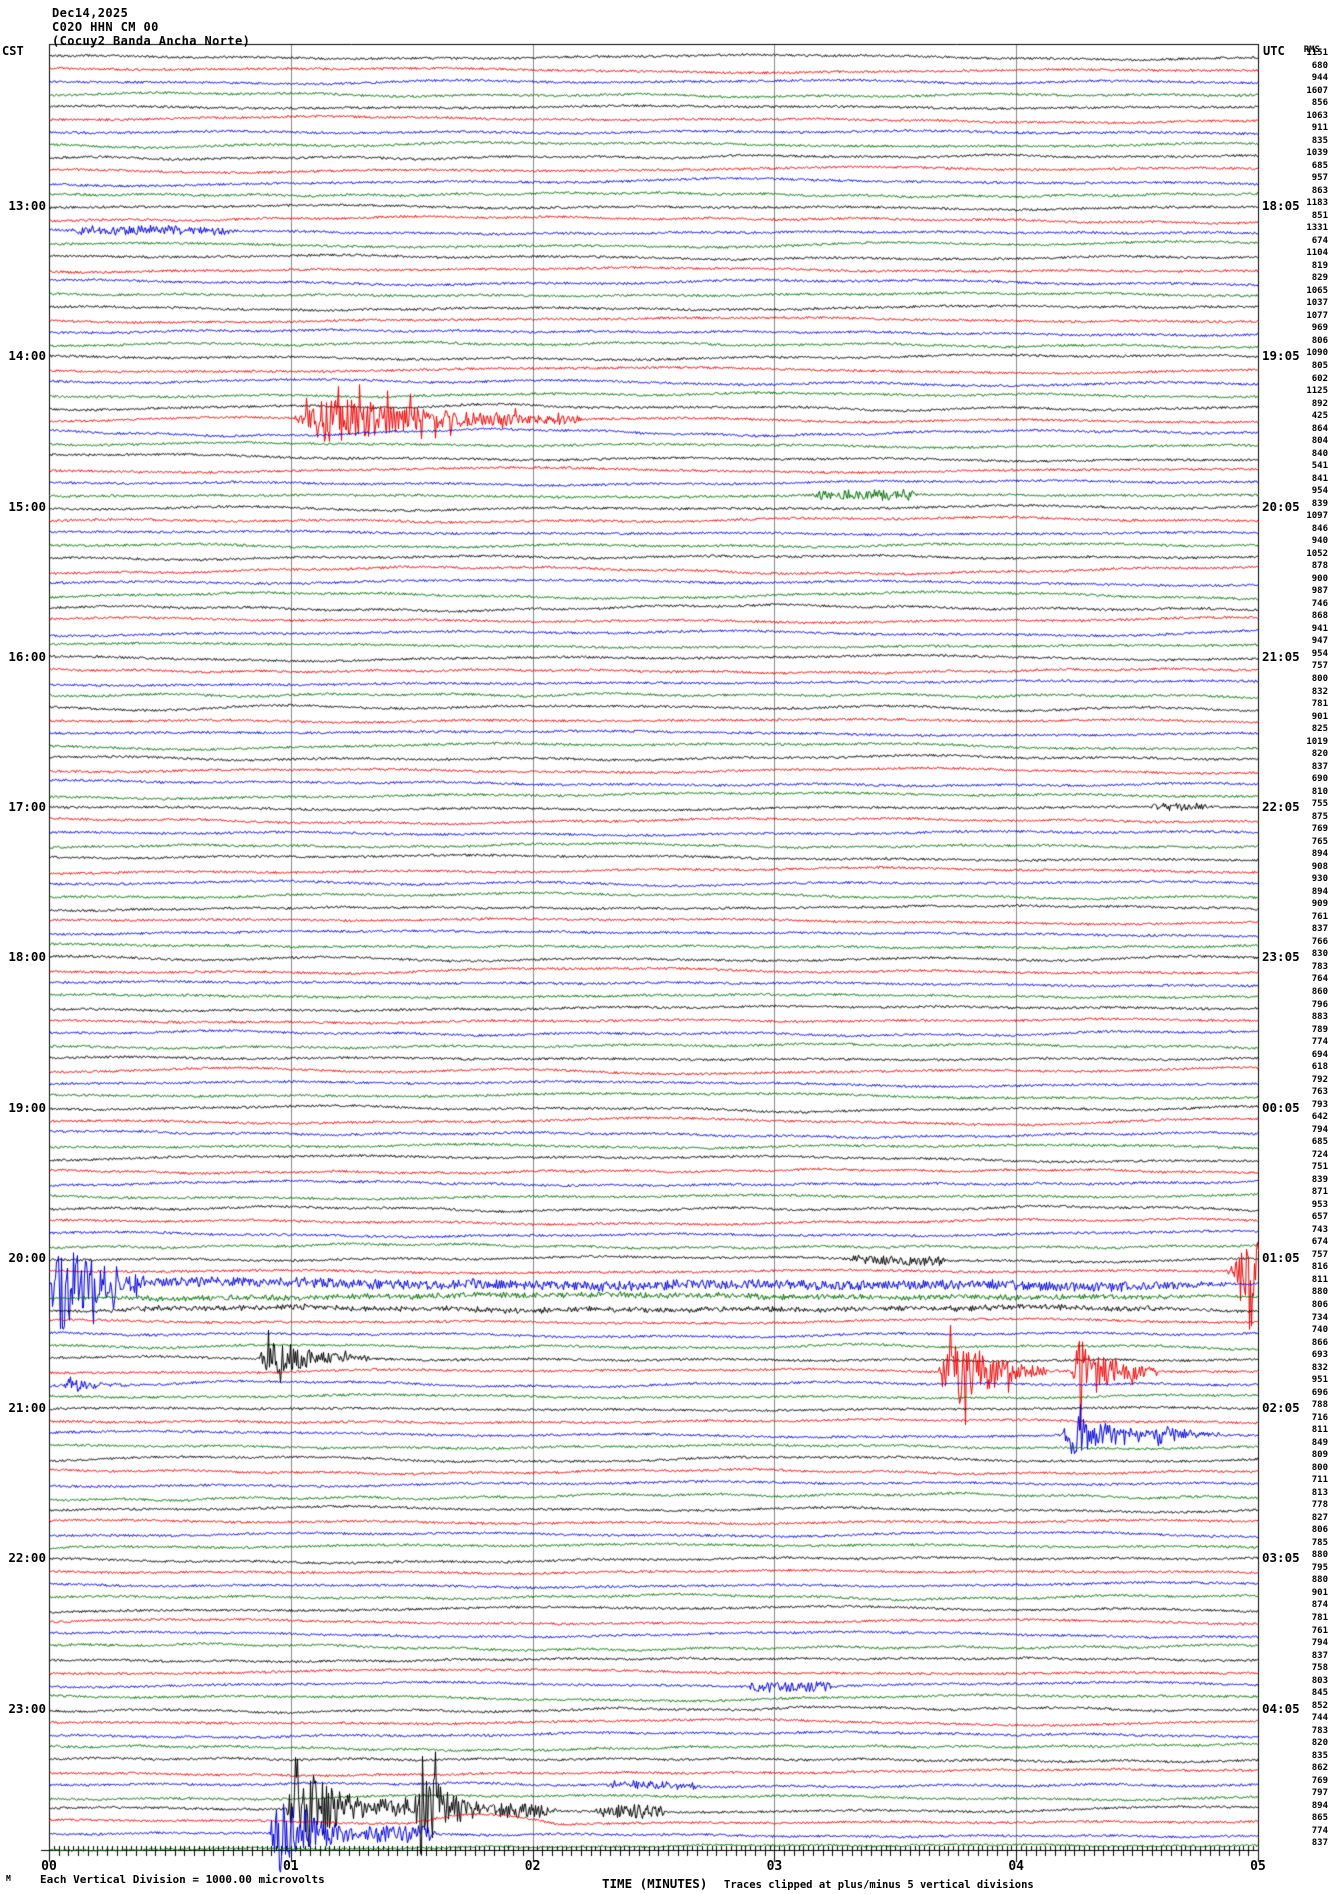 This screenshot has height=1894, width=1330. What do you see at coordinates (1317, 391) in the screenshot?
I see `rms-value: 1125` at bounding box center [1317, 391].